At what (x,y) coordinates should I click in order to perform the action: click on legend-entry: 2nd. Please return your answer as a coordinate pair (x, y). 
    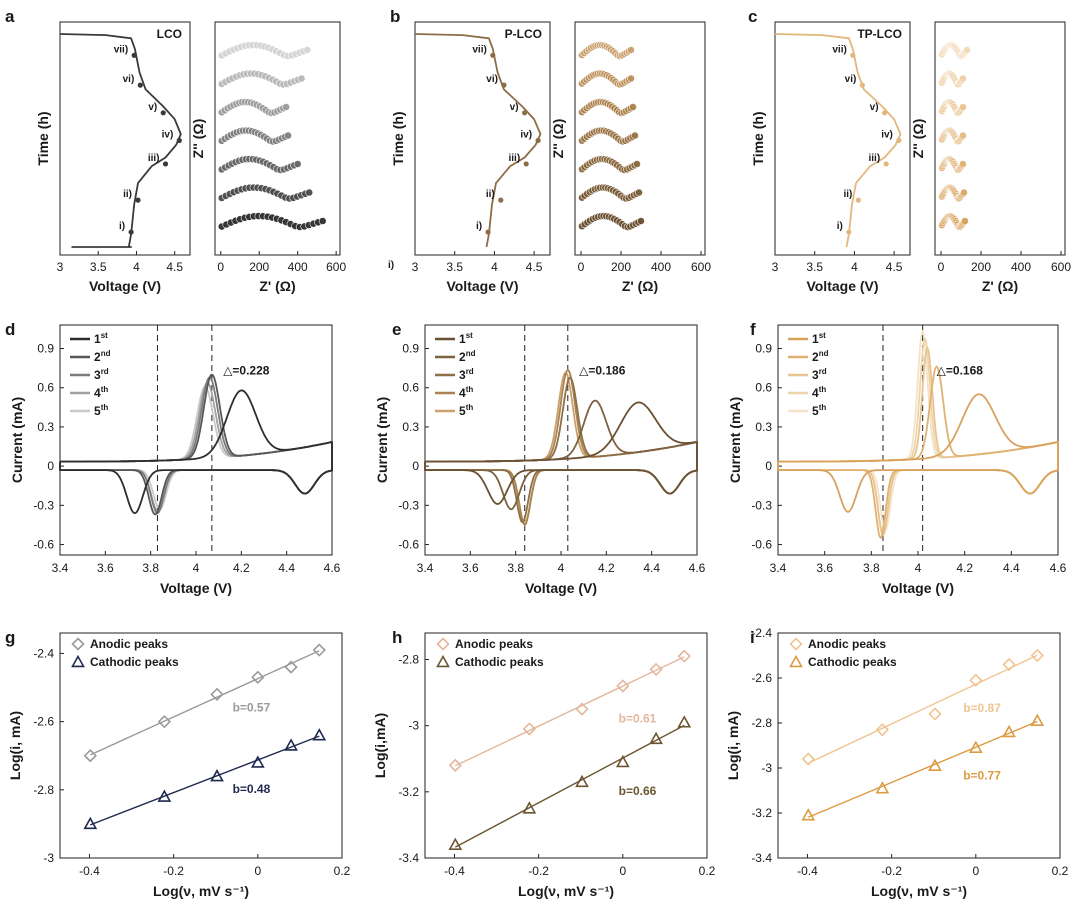
    Looking at the image, I should click on (102, 356).